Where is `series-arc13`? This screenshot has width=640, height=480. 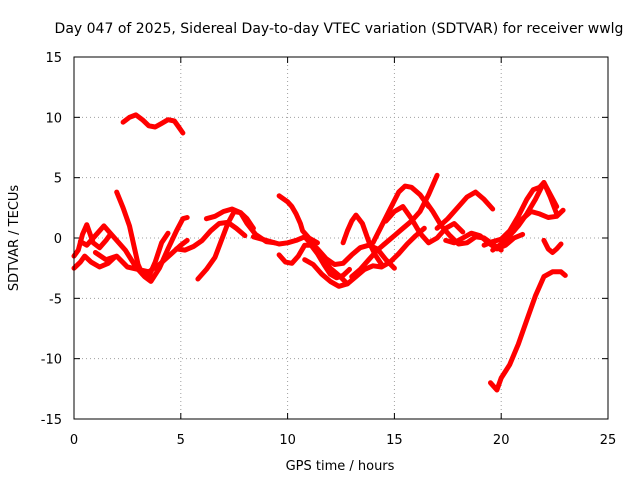 series-arc13 is located at coordinates (351, 254).